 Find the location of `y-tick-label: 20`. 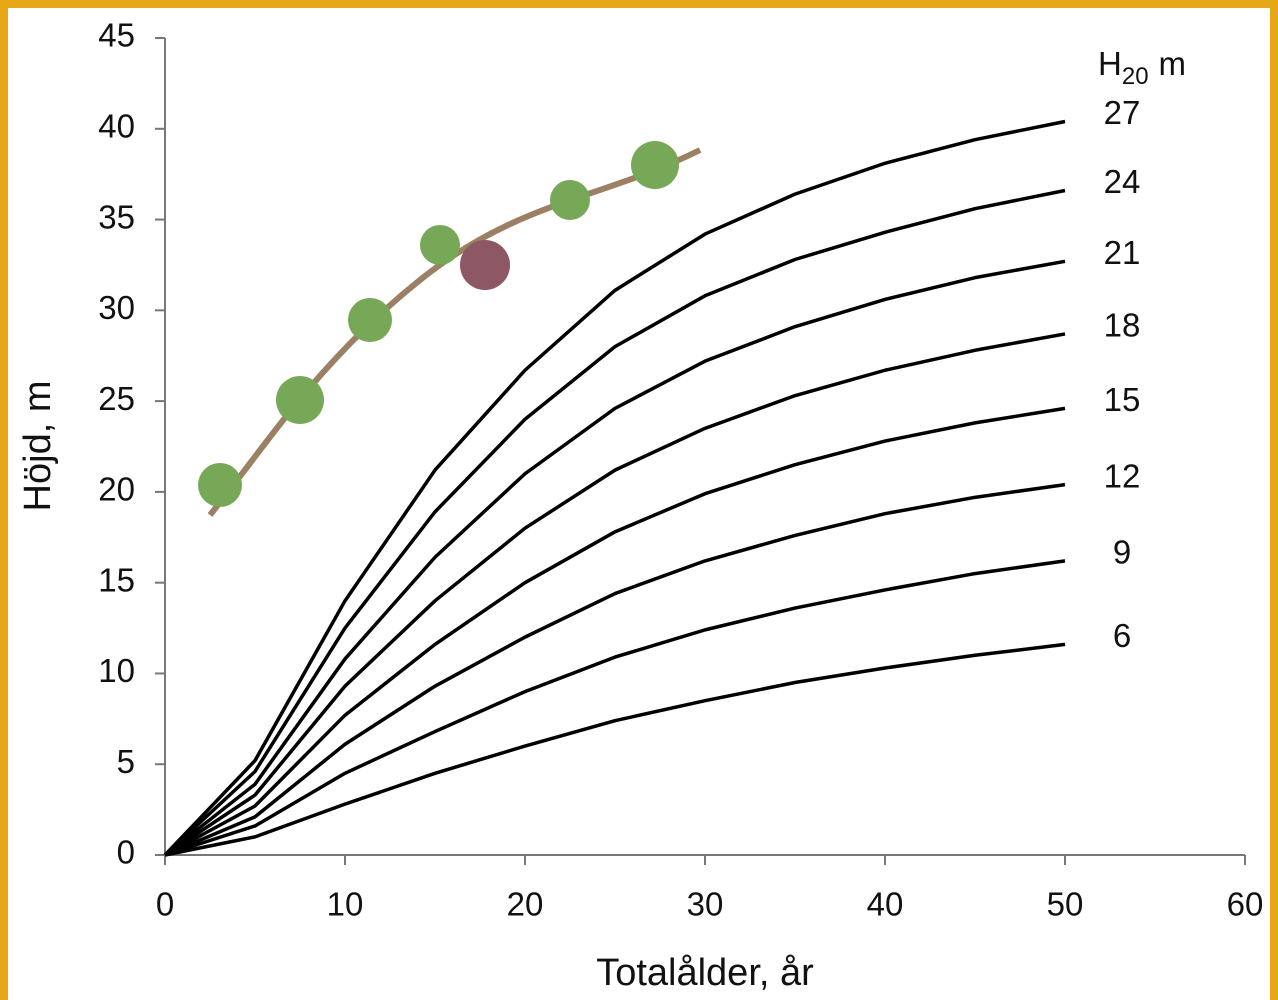

y-tick-label: 20 is located at coordinates (116, 489).